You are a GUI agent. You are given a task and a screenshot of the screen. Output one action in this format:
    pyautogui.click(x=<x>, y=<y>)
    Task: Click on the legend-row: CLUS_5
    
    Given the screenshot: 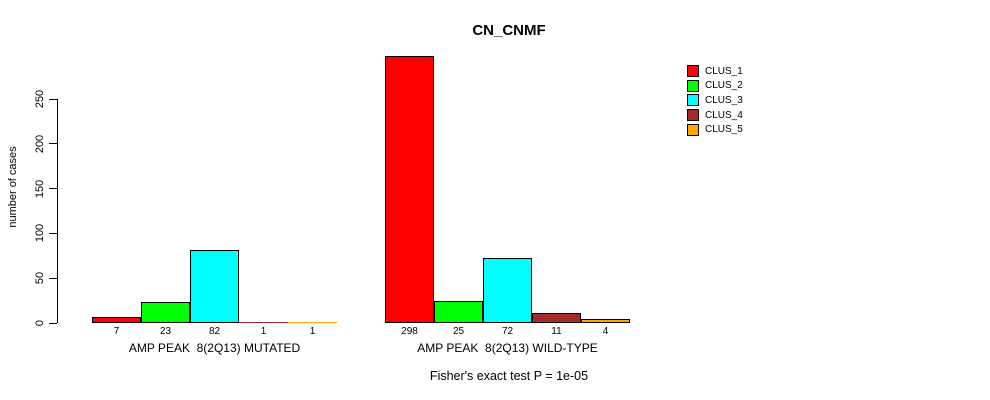 What is the action you would take?
    pyautogui.click(x=715, y=129)
    